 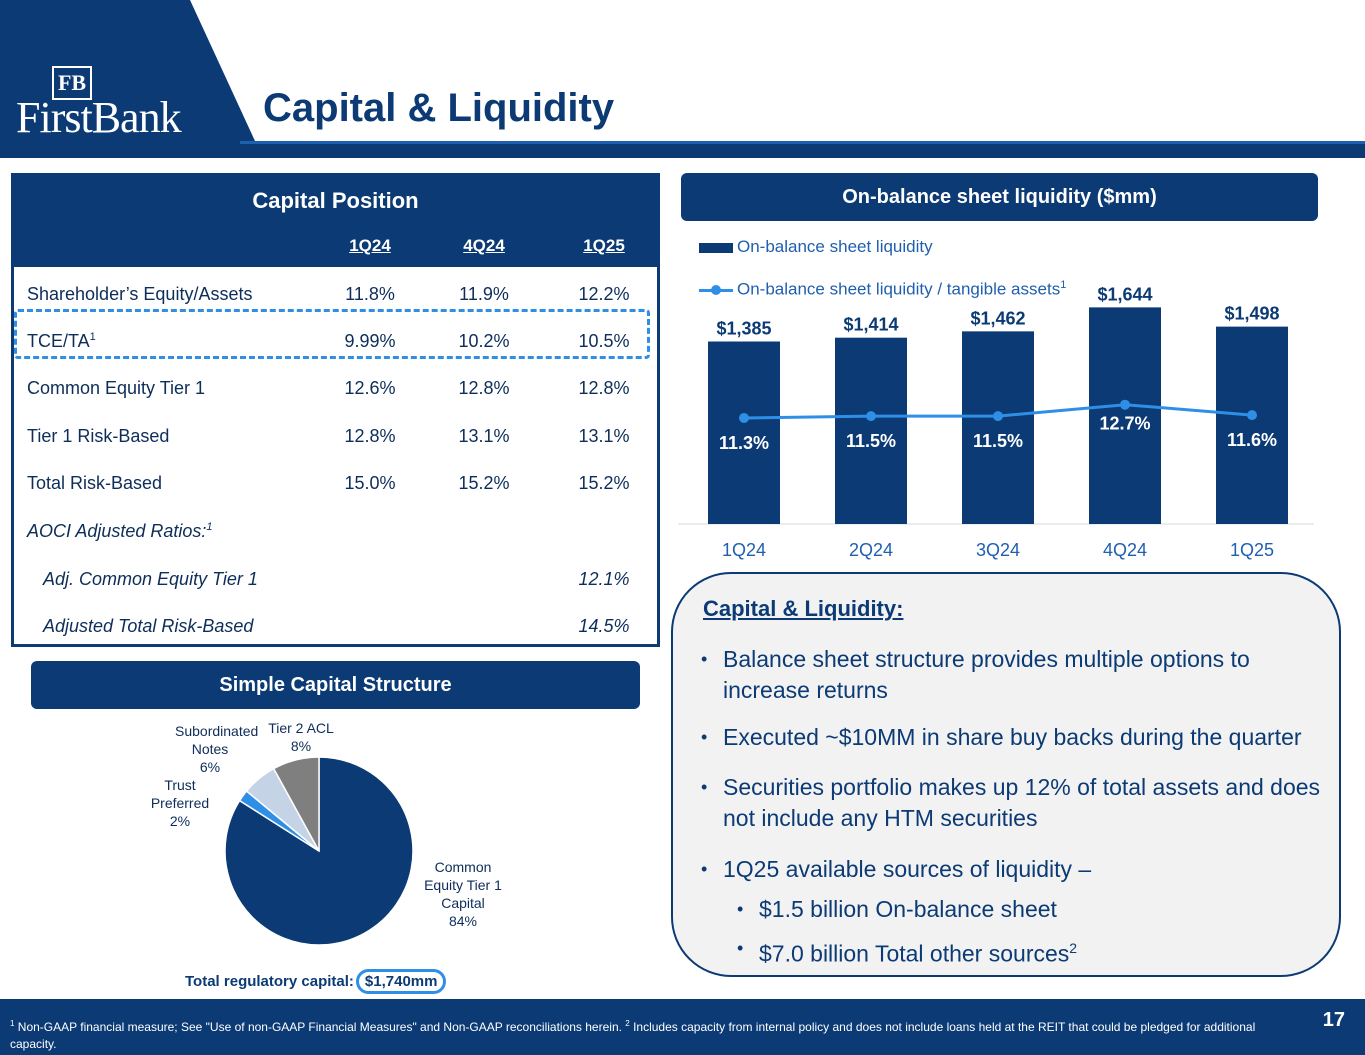 What do you see at coordinates (870, 325) in the screenshot?
I see `bar-value-label: $1,414` at bounding box center [870, 325].